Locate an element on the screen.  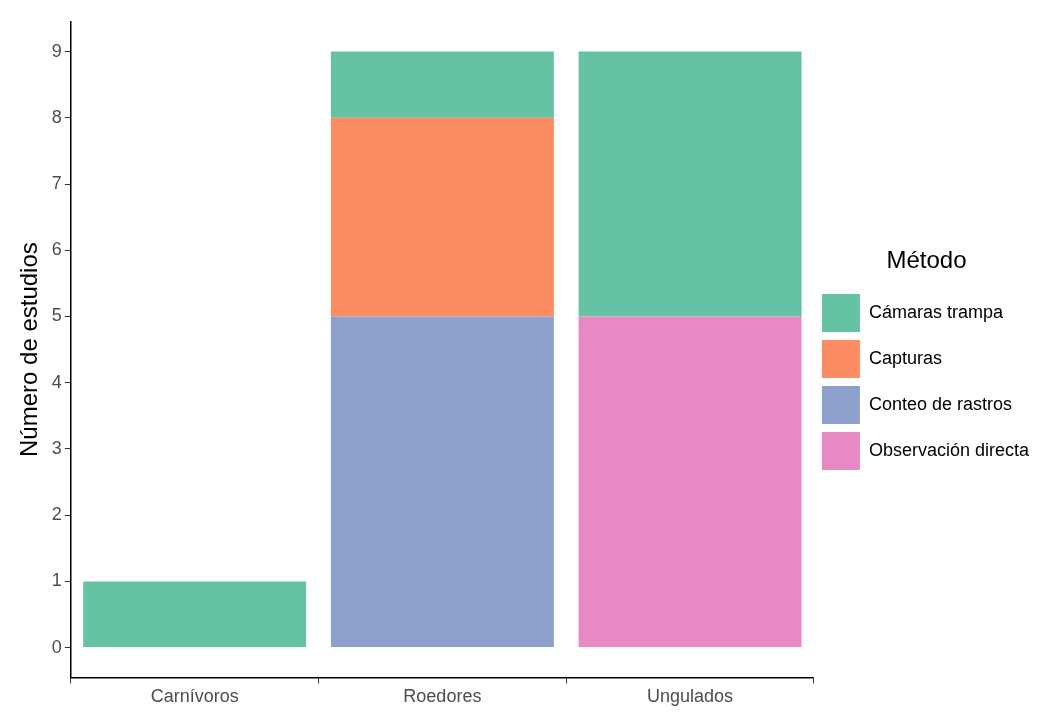
y-tick-label: 3 is located at coordinates (56, 447).